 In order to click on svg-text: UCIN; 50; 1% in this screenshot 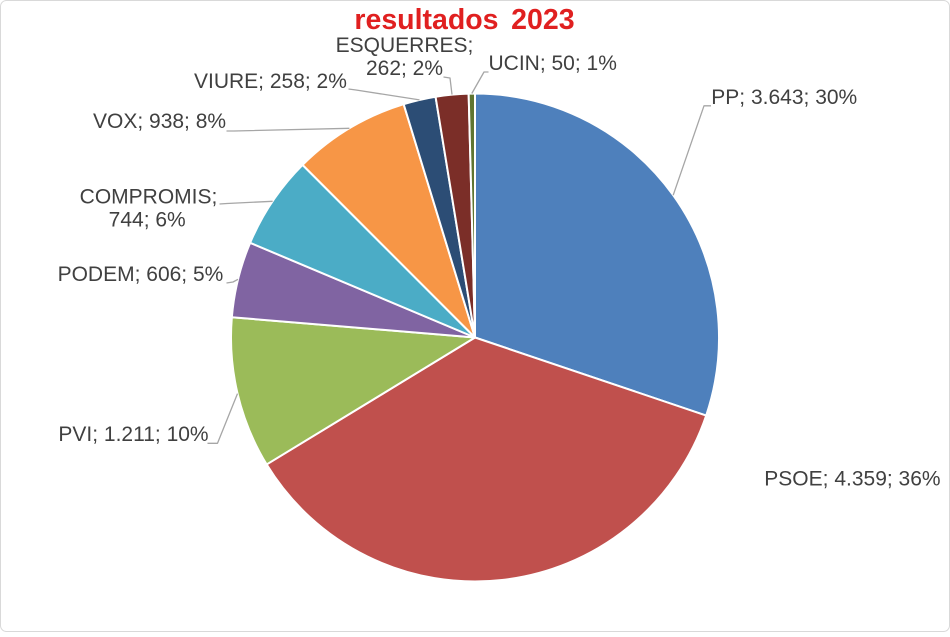, I will do `click(553, 63)`.